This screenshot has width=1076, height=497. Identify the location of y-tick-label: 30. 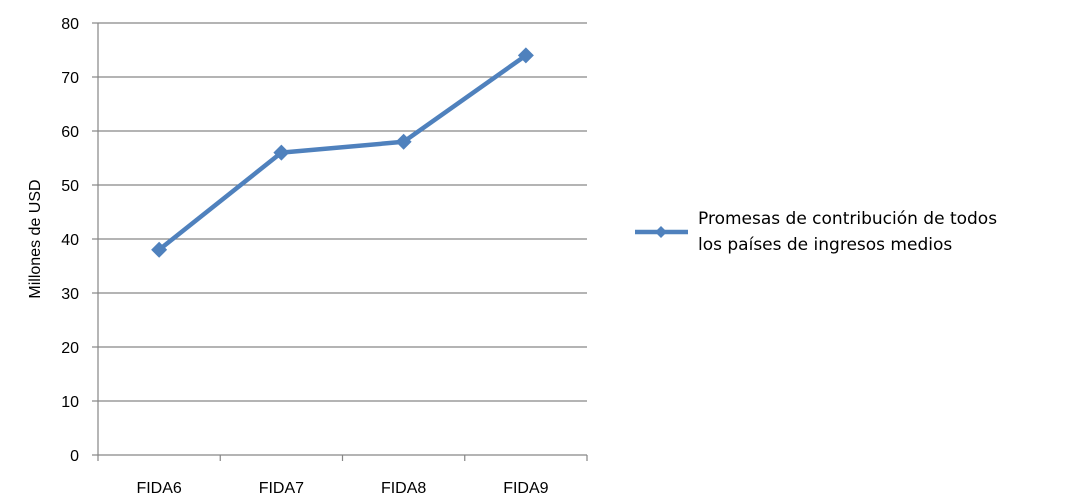
(70, 294).